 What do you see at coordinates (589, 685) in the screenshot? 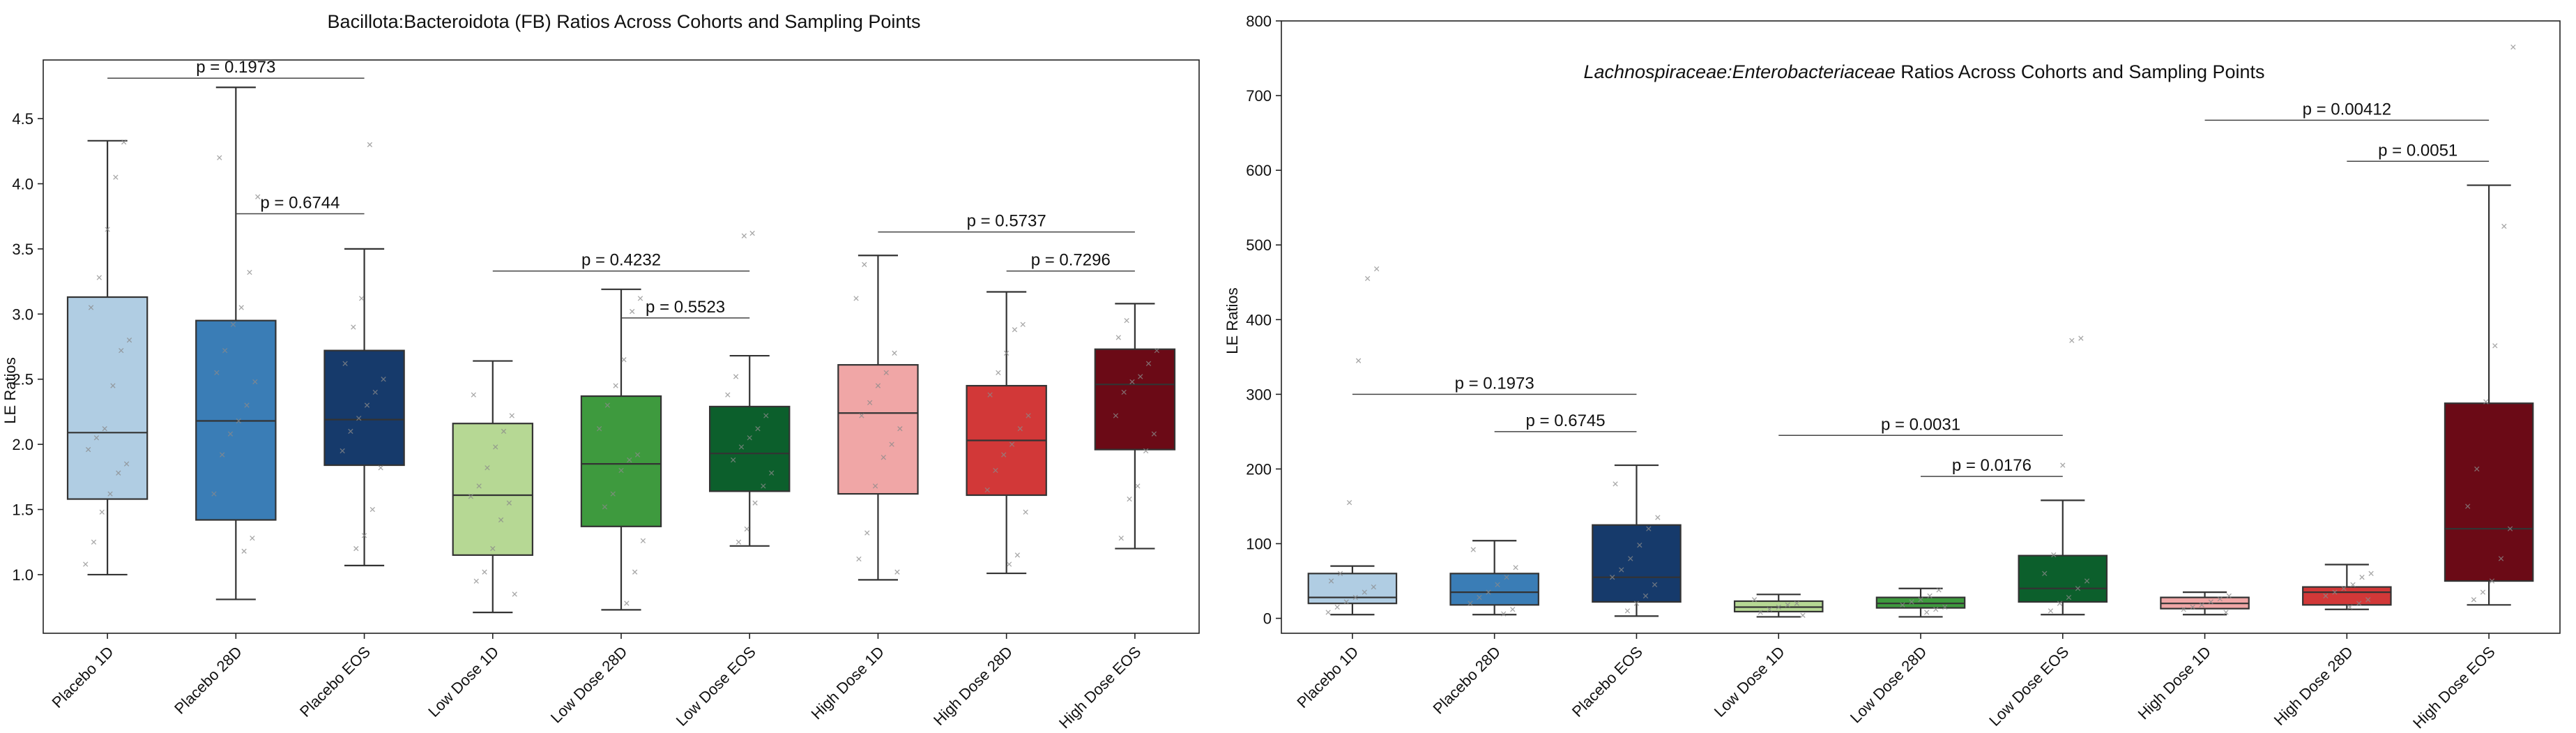
I see `x-tick-label: Low Dose 28D` at bounding box center [589, 685].